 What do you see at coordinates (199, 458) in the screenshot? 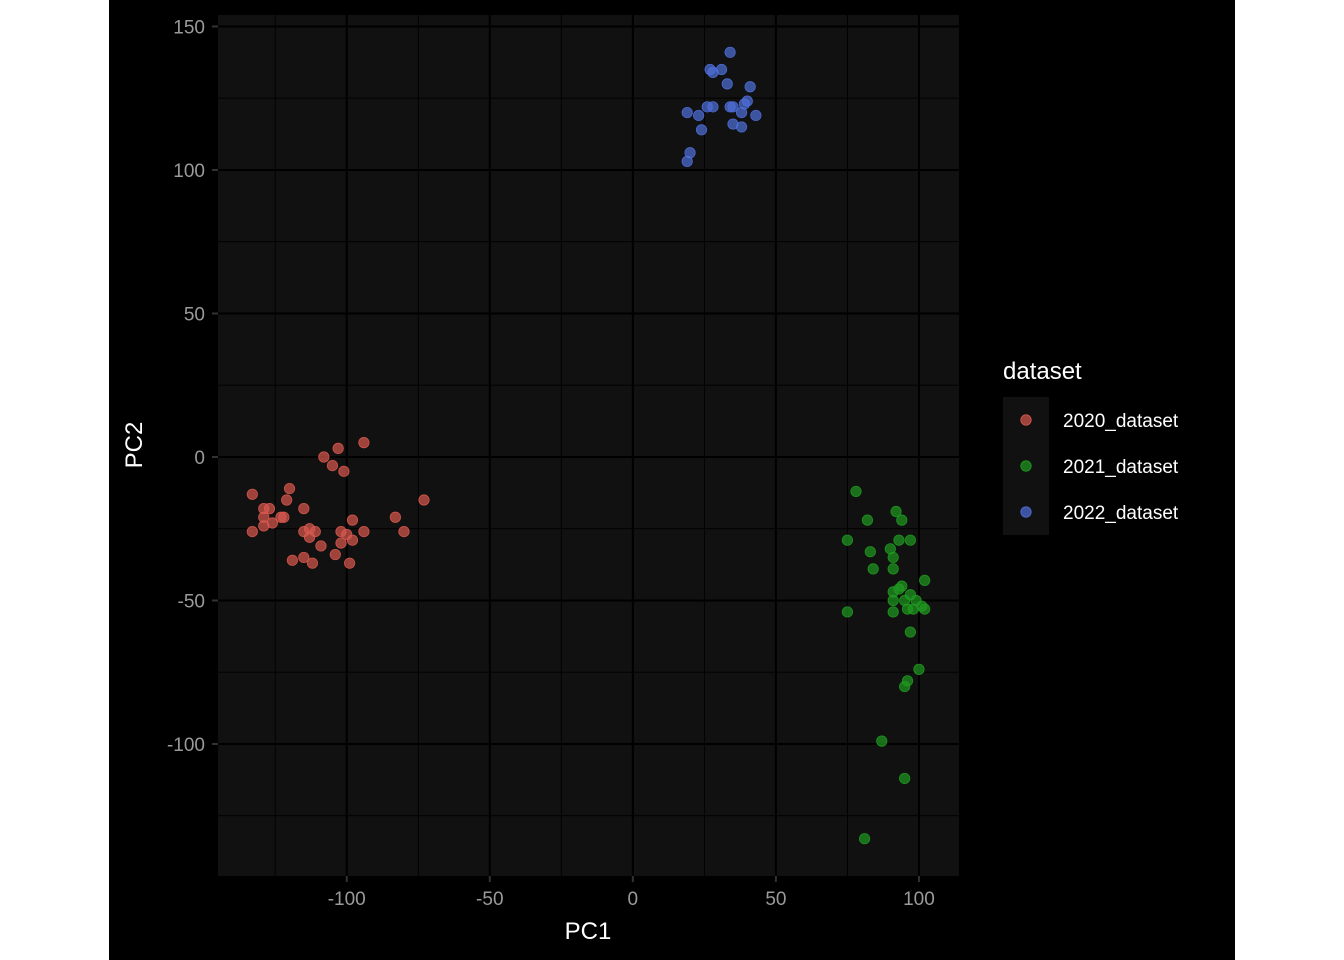
I see `y-tick-label: 0` at bounding box center [199, 458].